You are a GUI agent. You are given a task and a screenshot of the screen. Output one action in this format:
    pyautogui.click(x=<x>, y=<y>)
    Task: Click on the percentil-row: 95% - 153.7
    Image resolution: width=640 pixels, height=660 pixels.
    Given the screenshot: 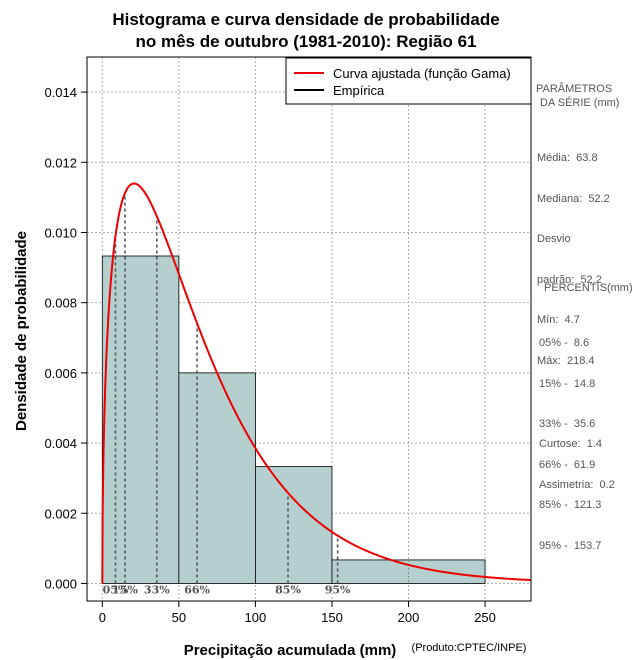 What is the action you would take?
    pyautogui.click(x=570, y=547)
    